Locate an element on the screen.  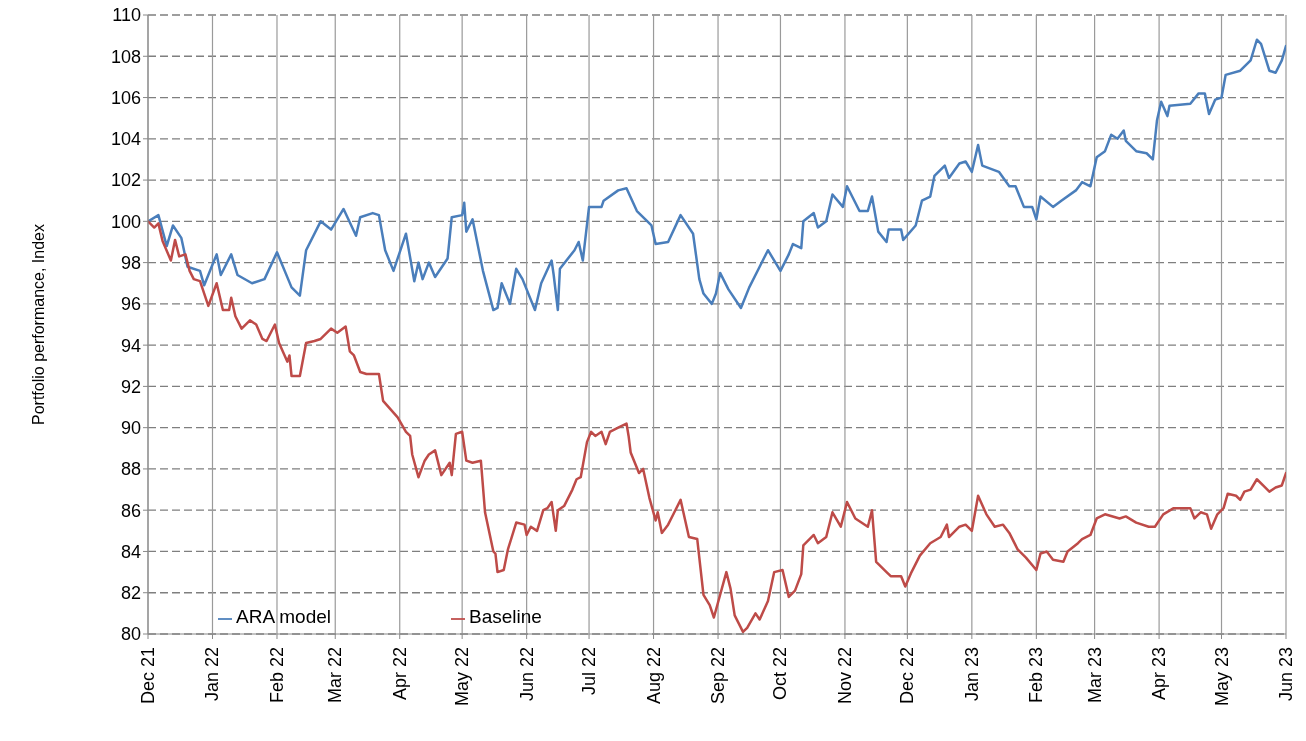
y-tick-label: 94 is located at coordinates (130, 345).